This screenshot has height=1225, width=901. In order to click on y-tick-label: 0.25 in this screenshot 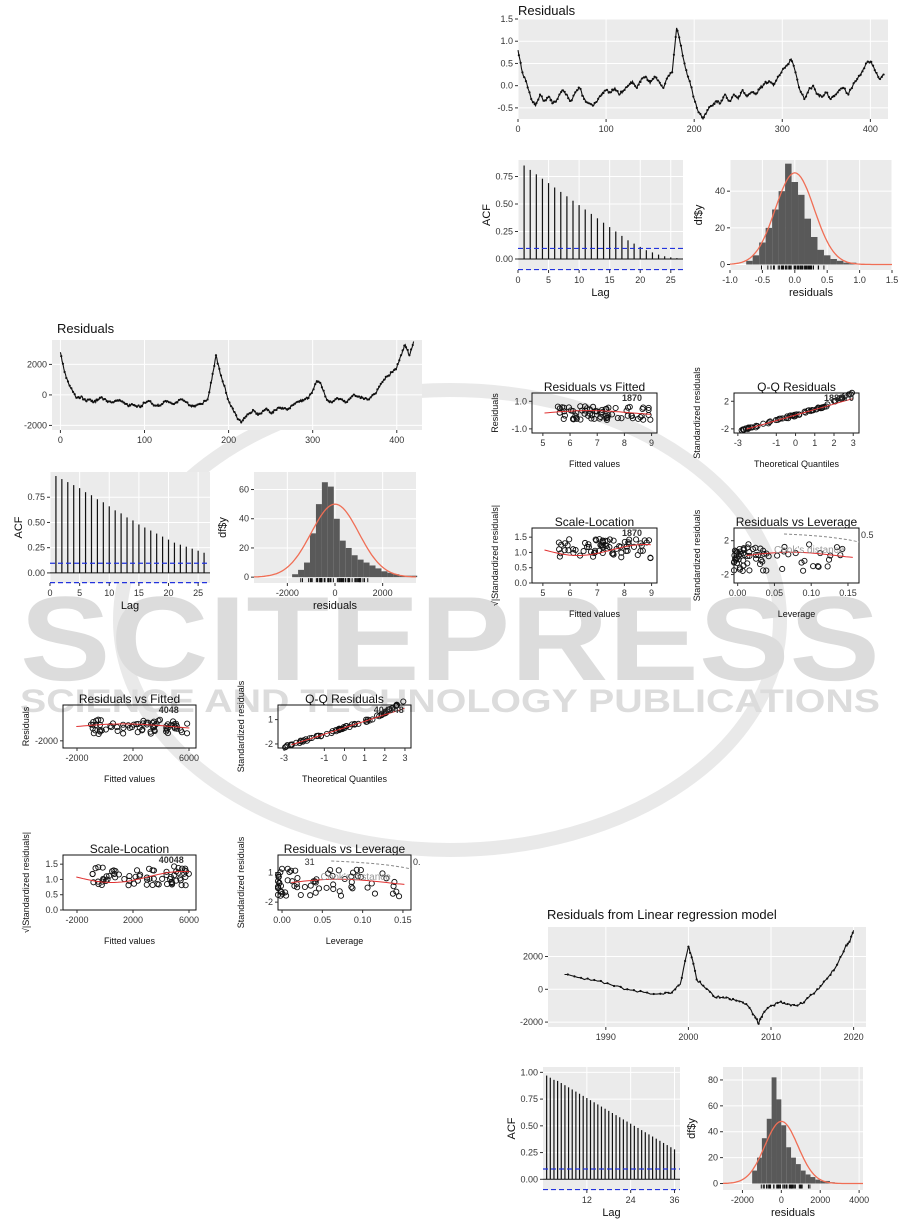, I will do `click(504, 232)`.